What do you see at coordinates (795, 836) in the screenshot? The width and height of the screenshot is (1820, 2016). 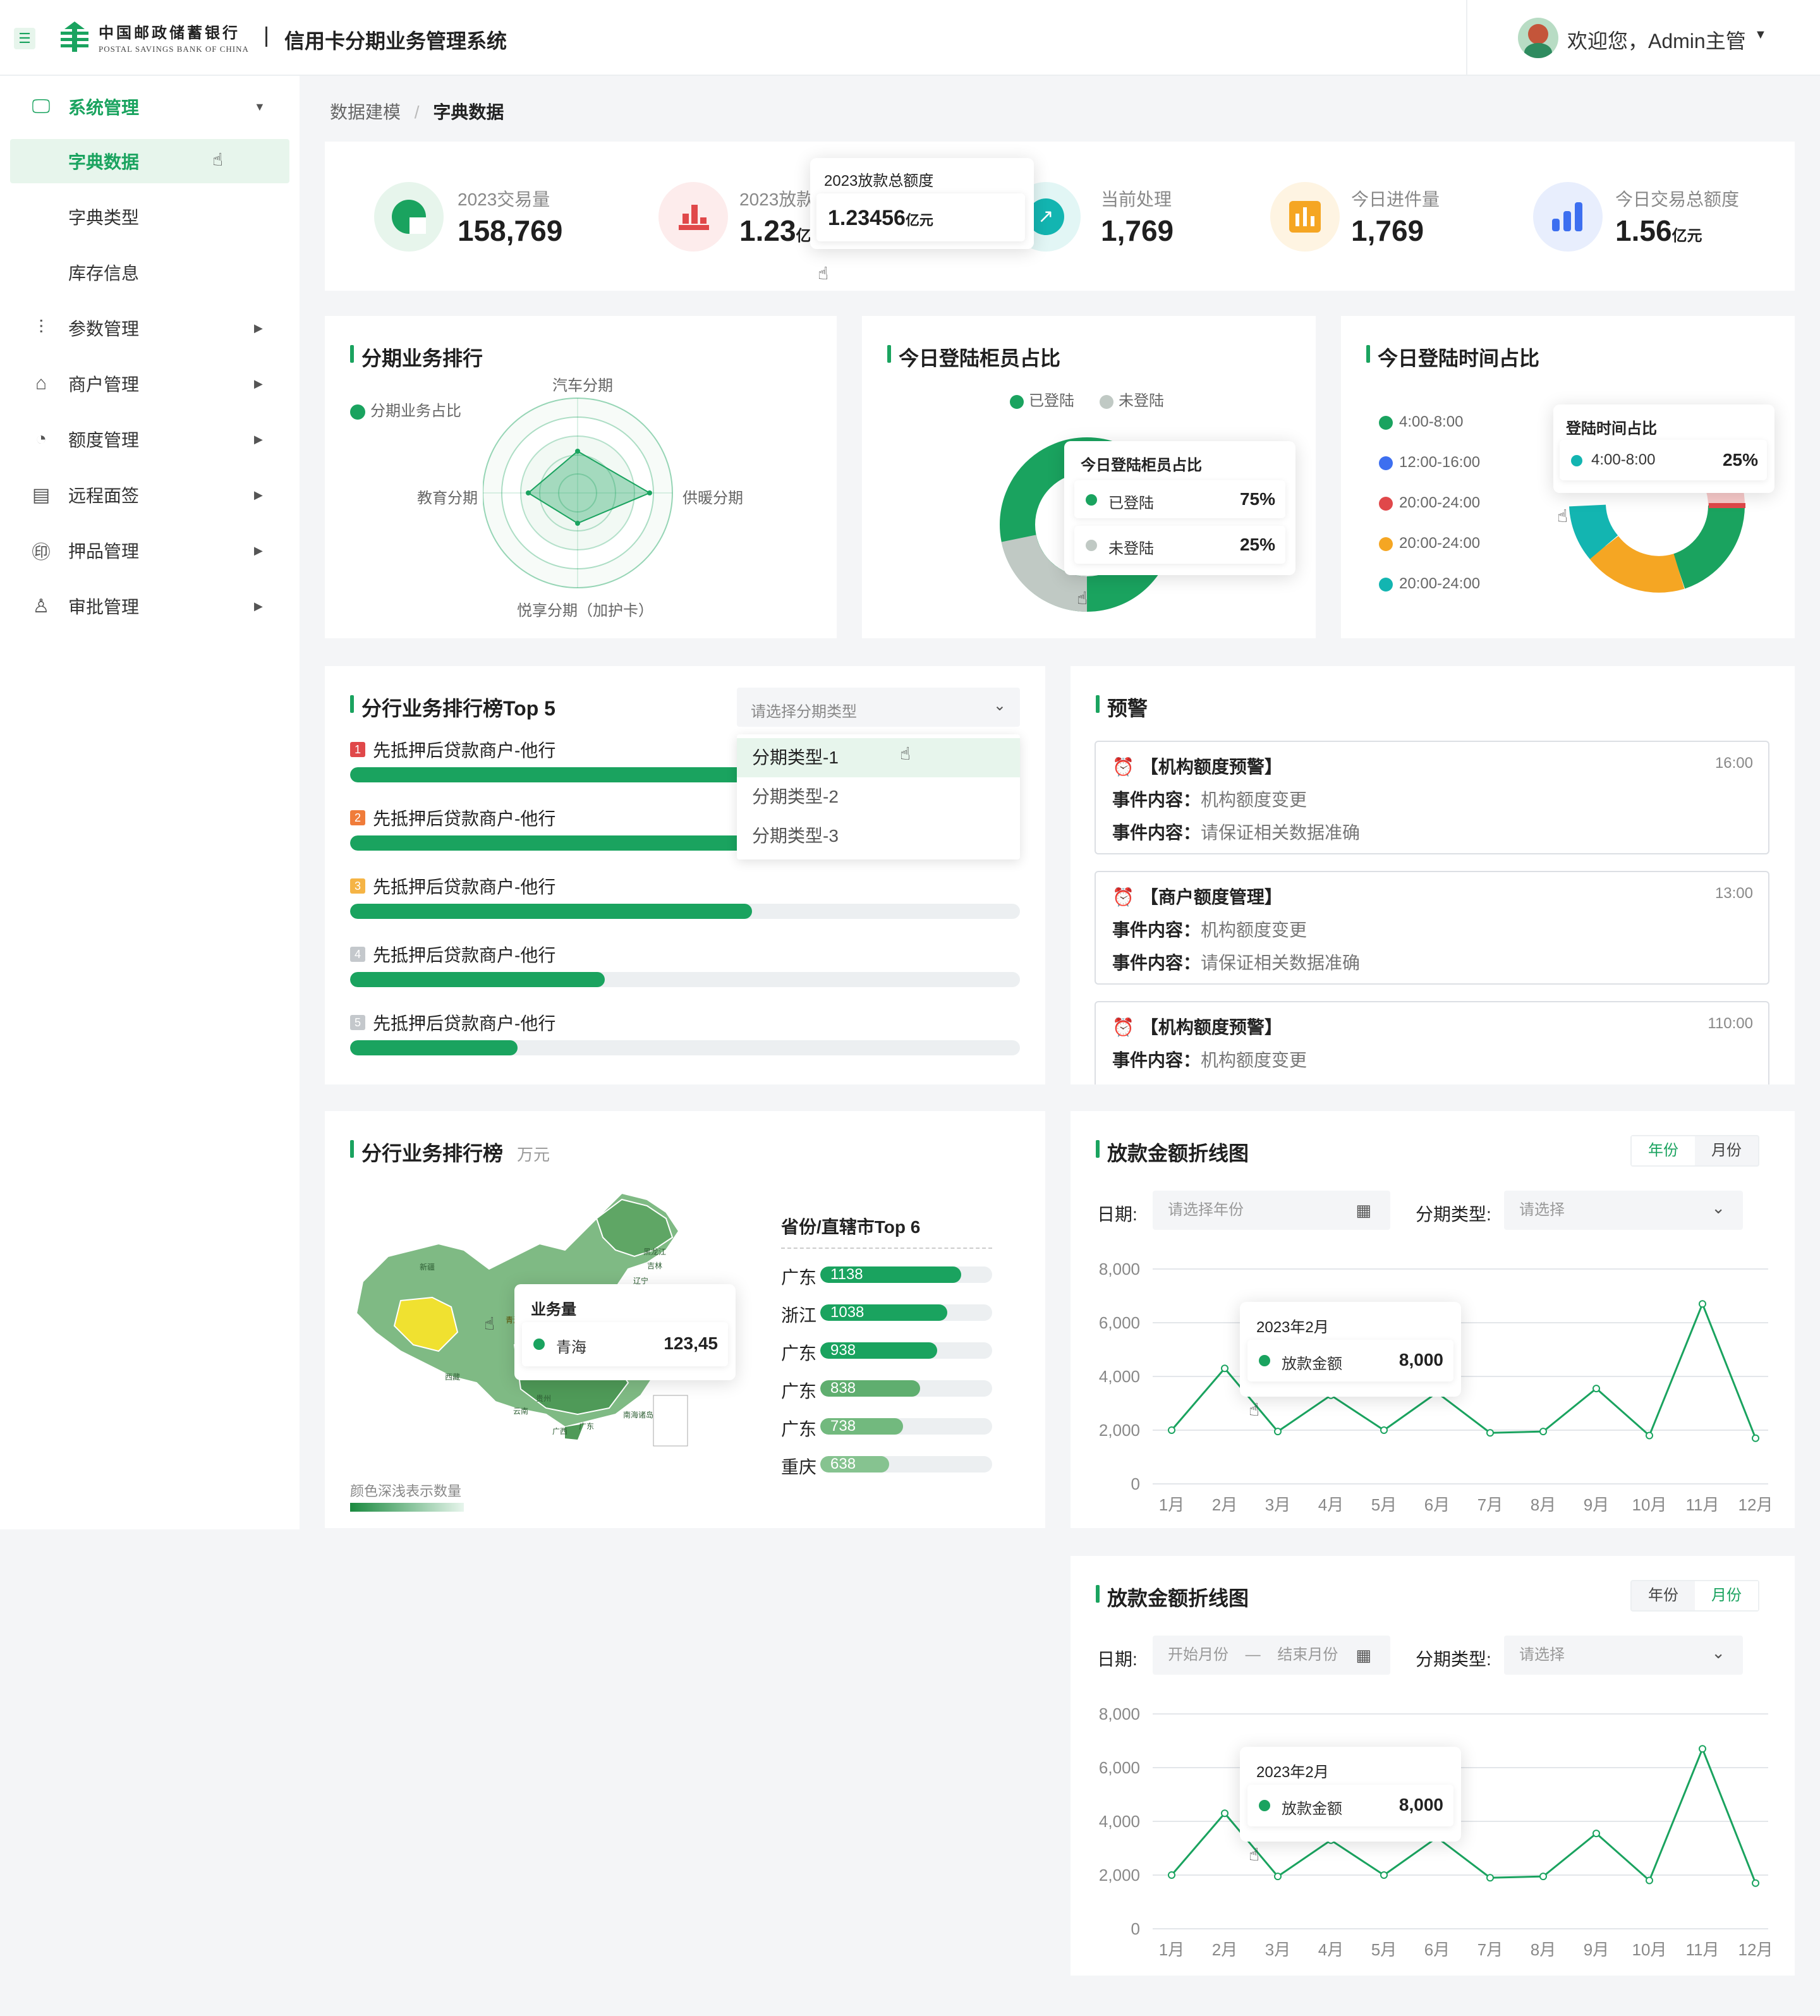 I see `dropdown-option: 分期类型-3` at bounding box center [795, 836].